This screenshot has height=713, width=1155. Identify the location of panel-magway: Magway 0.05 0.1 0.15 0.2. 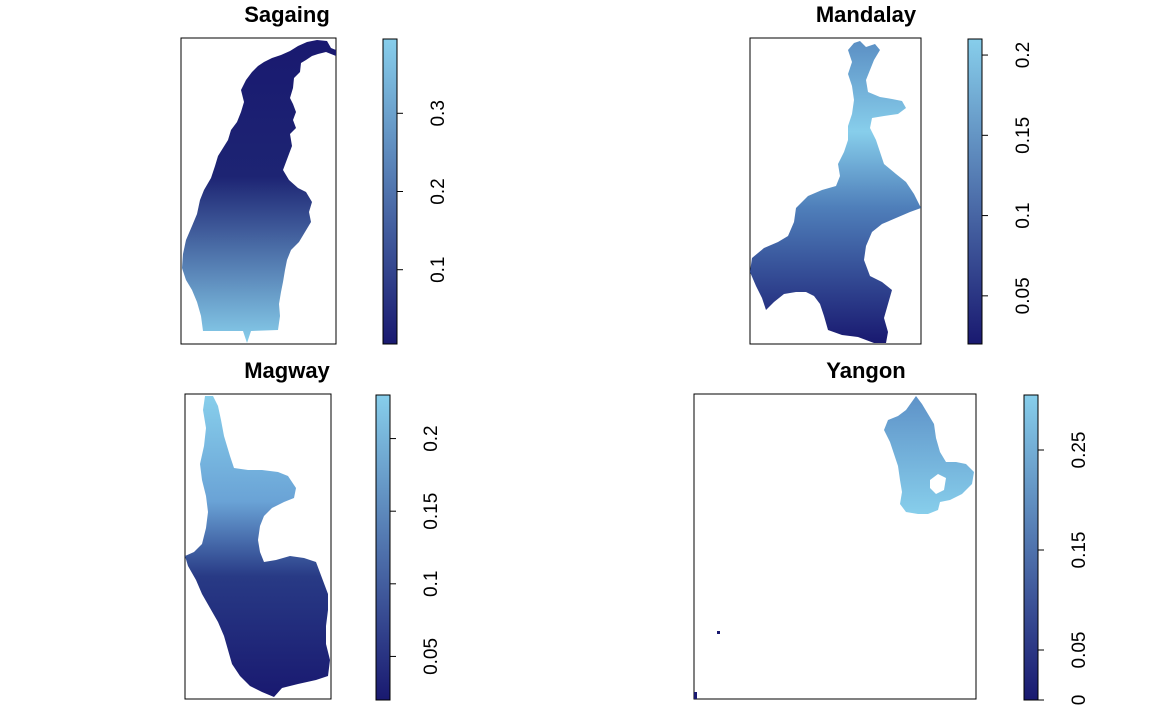
(313, 529).